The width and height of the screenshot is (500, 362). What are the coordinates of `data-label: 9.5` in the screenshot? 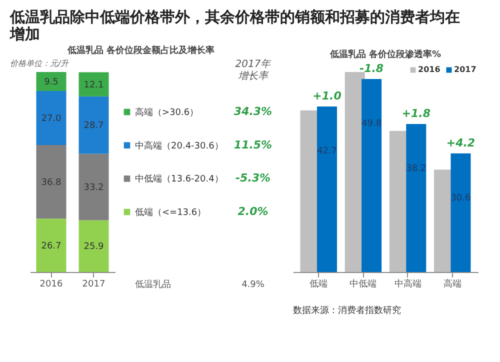 It's located at (51, 83).